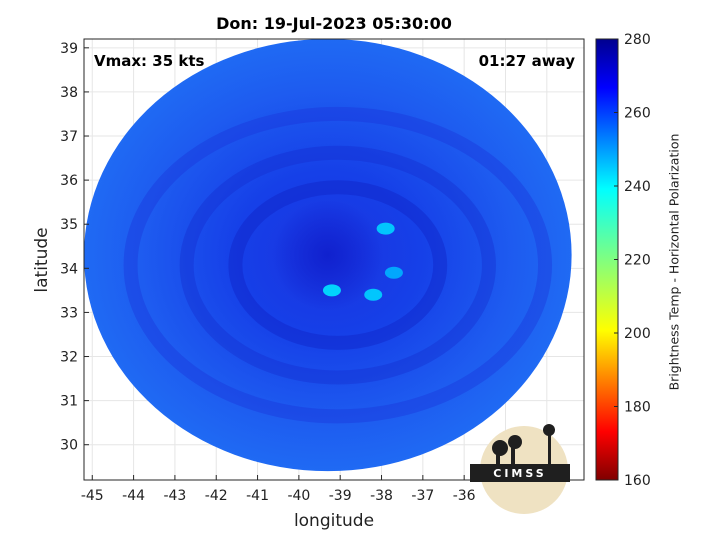 This screenshot has height=544, width=720. What do you see at coordinates (74, 247) in the screenshot?
I see `y-axis: 30 31 32 33 34 35 36 37 38 39` at bounding box center [74, 247].